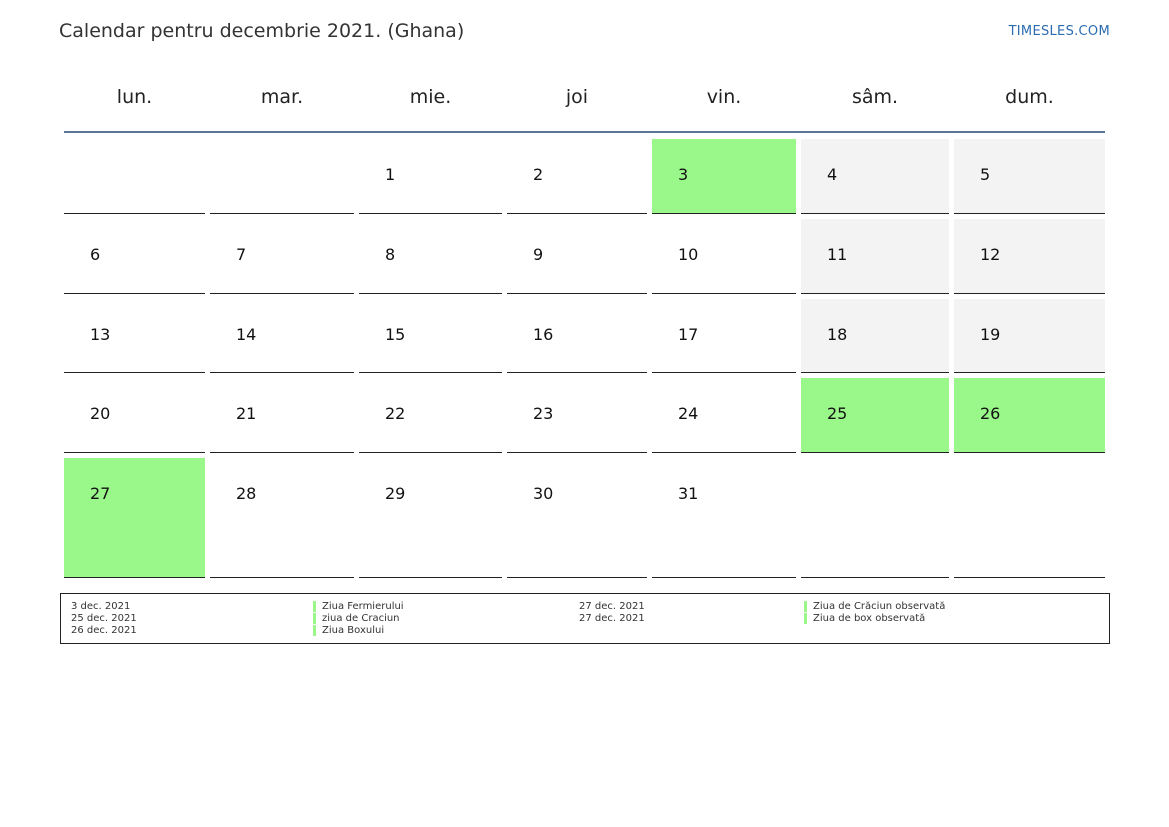 The height and width of the screenshot is (827, 1169). I want to click on day-cell: 1, so click(430, 176).